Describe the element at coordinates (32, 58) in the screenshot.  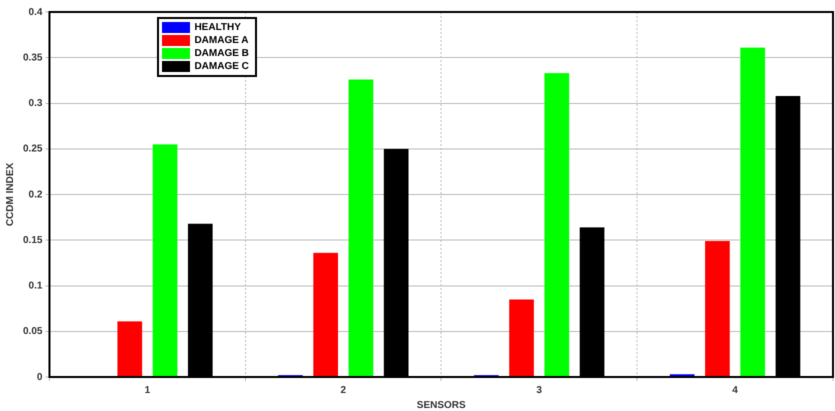
I see `y-tick-label: 0.35` at that location.